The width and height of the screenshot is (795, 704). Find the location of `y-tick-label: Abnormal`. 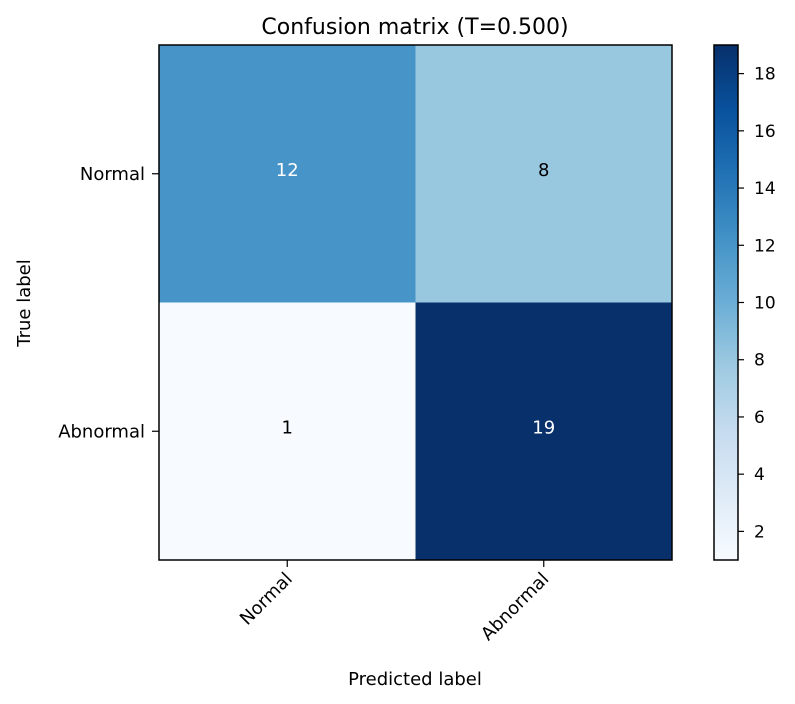

y-tick-label: Abnormal is located at coordinates (101, 431).